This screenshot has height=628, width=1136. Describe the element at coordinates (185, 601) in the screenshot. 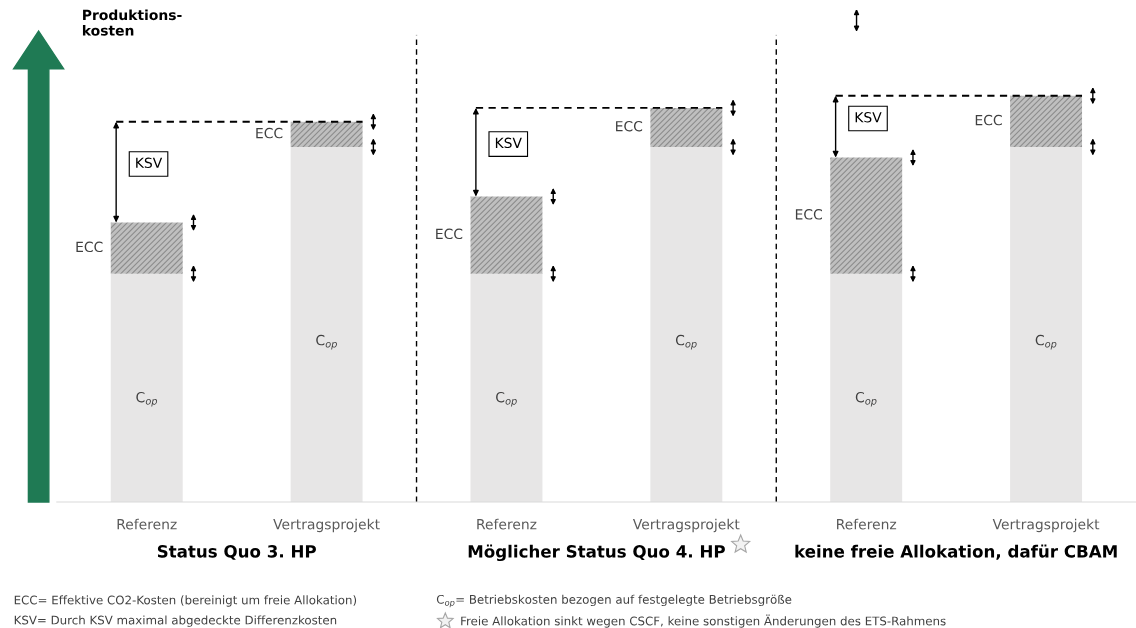

I see `text: ECC= Effektive CO2-Kosten (bereinigt um freie Allokation)` at that location.